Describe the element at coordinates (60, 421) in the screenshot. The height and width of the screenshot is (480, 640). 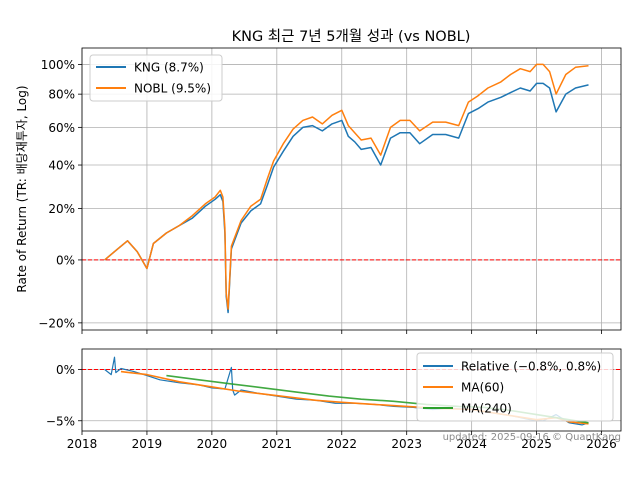
I see `sub-y-tick-label: −5%` at that location.